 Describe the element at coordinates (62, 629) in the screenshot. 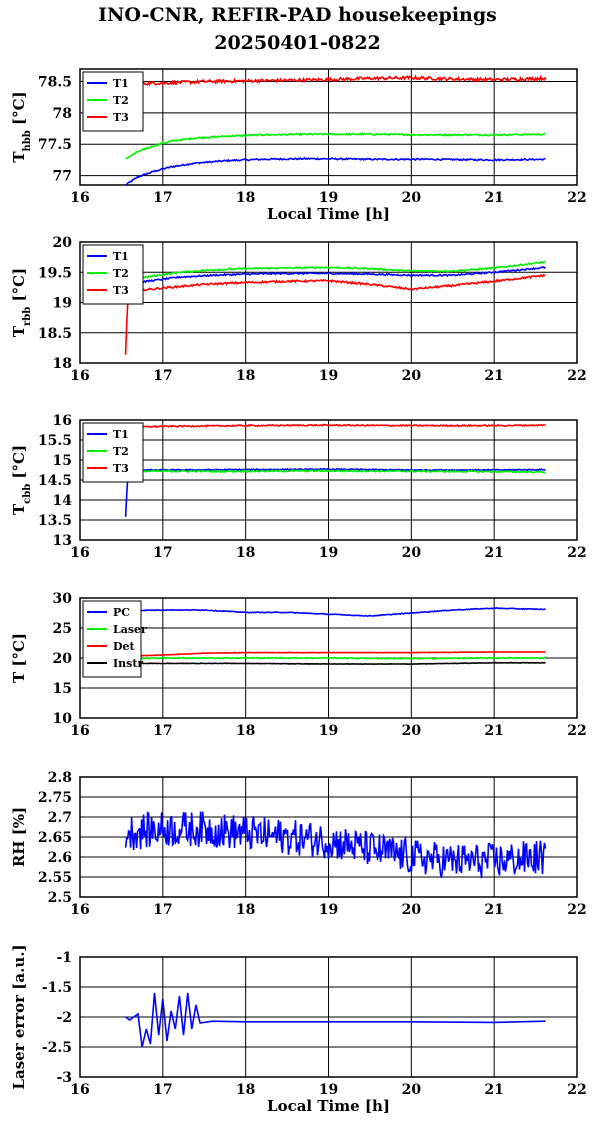

I see `y-tick-label: 25` at that location.